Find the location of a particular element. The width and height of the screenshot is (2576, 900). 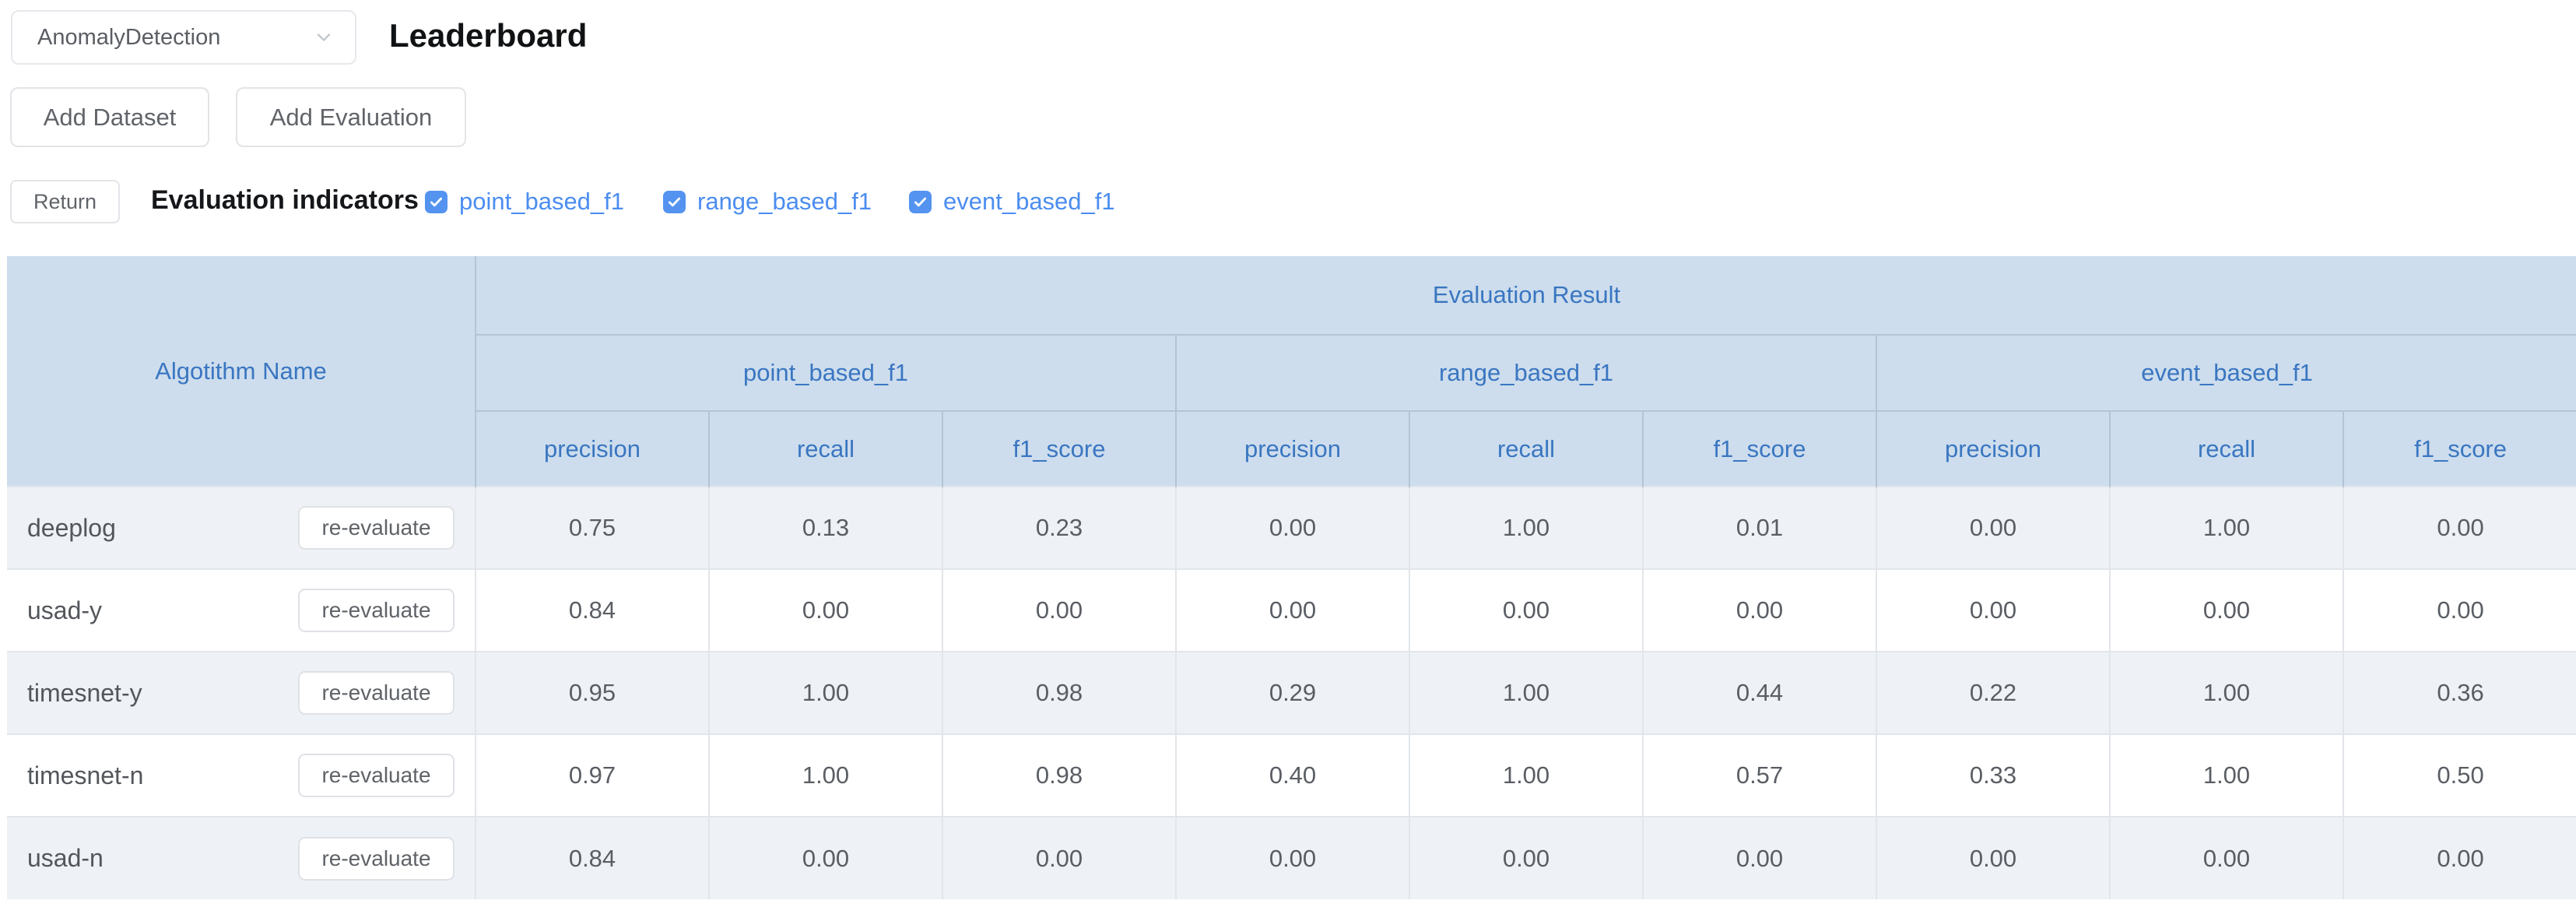

column-header-algorithm-name: Algotithm Name is located at coordinates (242, 372).